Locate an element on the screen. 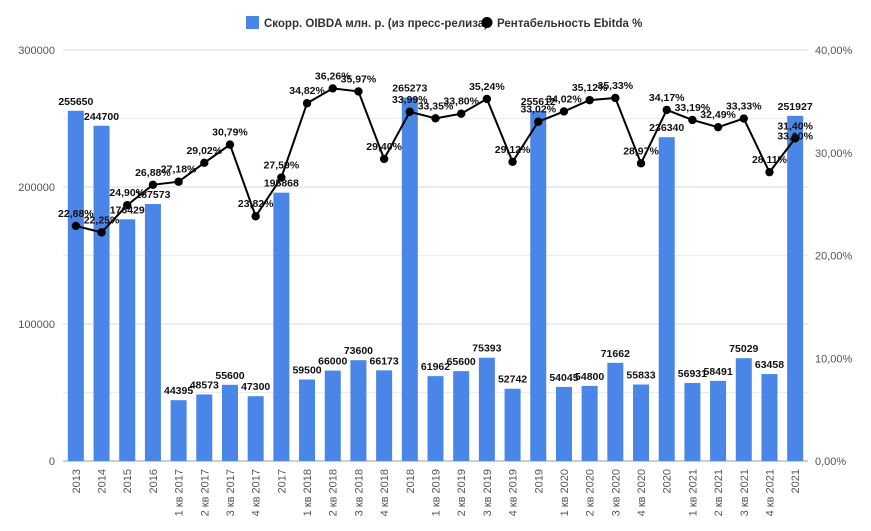  right-axis-ticks: 0,00% 10,00% 20,00% 30,00% 40,00% is located at coordinates (834, 256).